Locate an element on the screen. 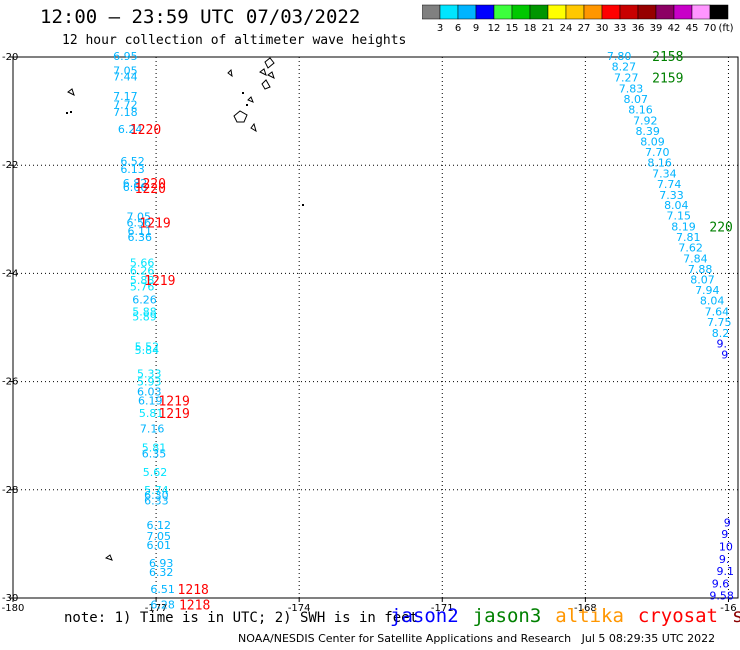  legend-item-jason2: jason2 is located at coordinates (424, 616).